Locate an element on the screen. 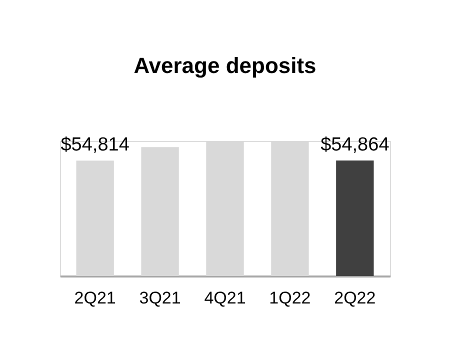 The image size is (452, 360). data-label: $54,864 is located at coordinates (355, 145).